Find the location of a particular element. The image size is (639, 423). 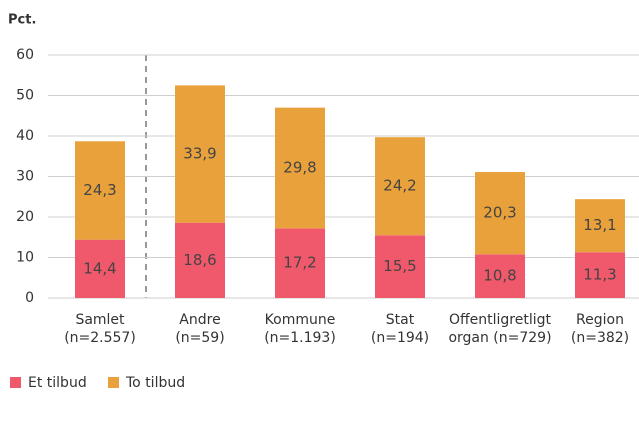

value-label: 17,2 is located at coordinates (299, 263).